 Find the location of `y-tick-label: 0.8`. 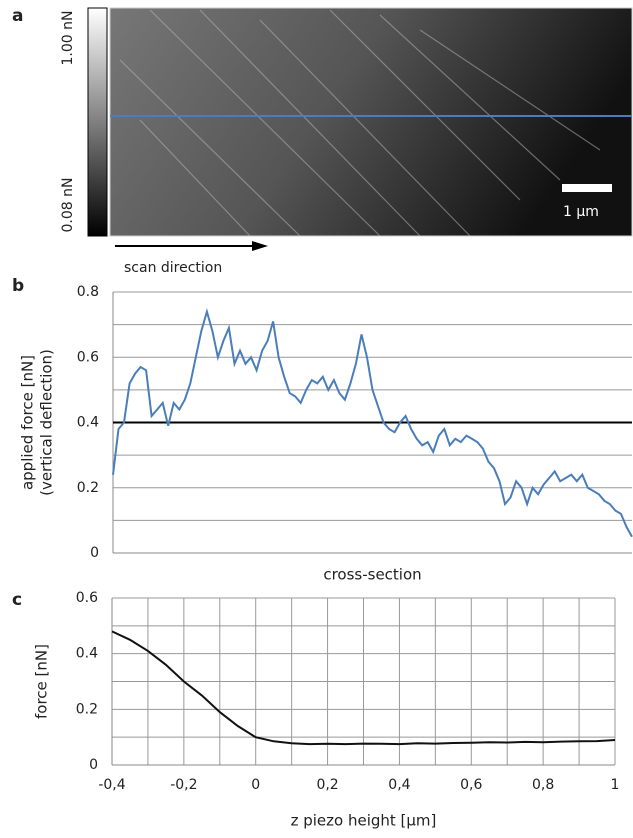

y-tick-label: 0.8 is located at coordinates (88, 292).